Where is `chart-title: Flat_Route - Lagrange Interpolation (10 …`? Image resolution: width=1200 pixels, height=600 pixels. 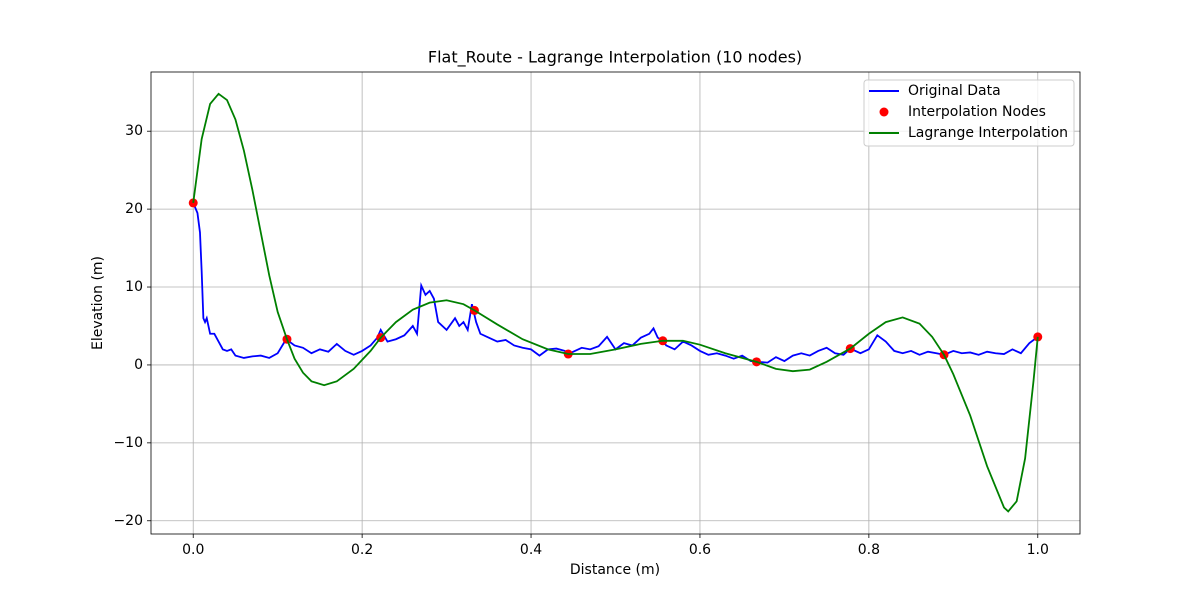 chart-title: Flat_Route - Lagrange Interpolation (10 … is located at coordinates (615, 58).